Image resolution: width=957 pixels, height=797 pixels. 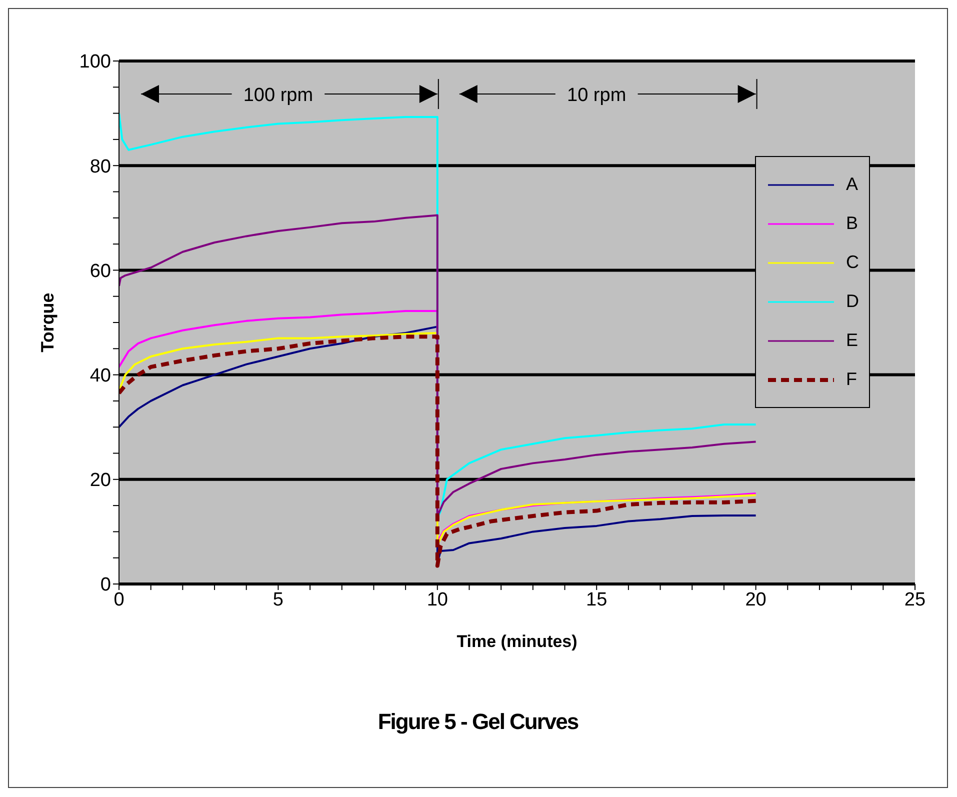 What do you see at coordinates (852, 223) in the screenshot?
I see `legend-label: B` at bounding box center [852, 223].